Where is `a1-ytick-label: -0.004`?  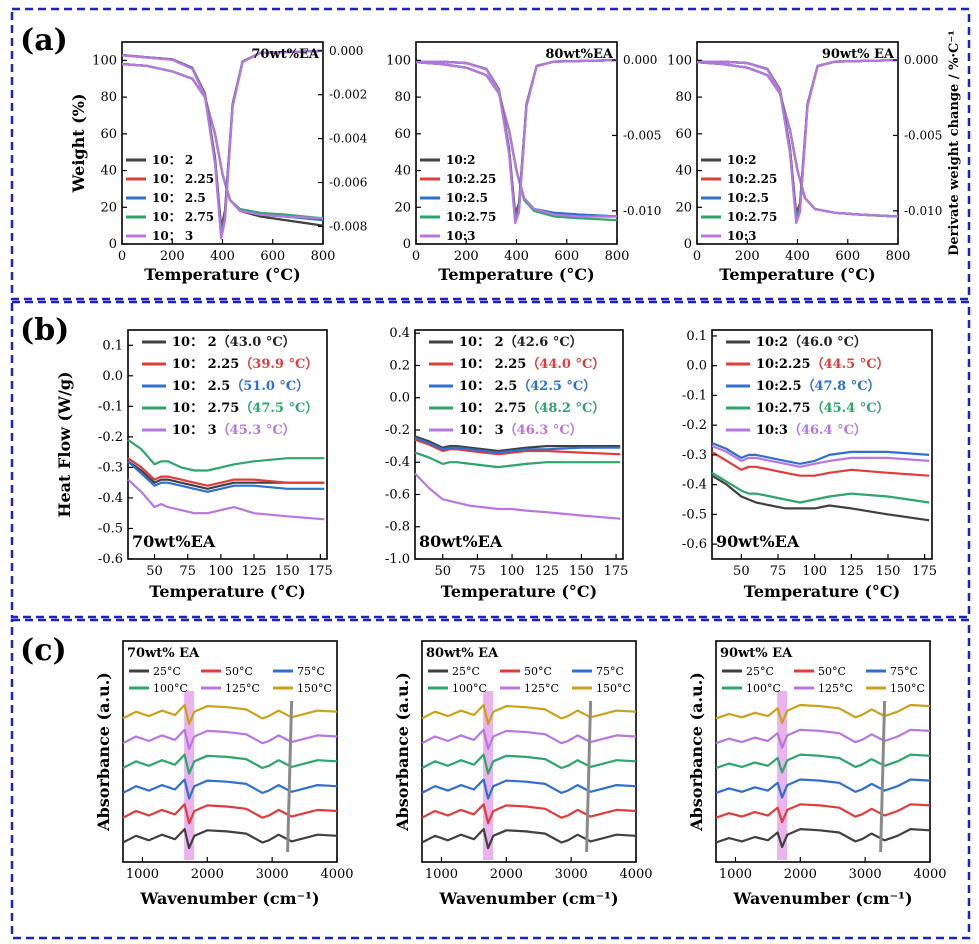 a1-ytick-label: -0.004 is located at coordinates (348, 139).